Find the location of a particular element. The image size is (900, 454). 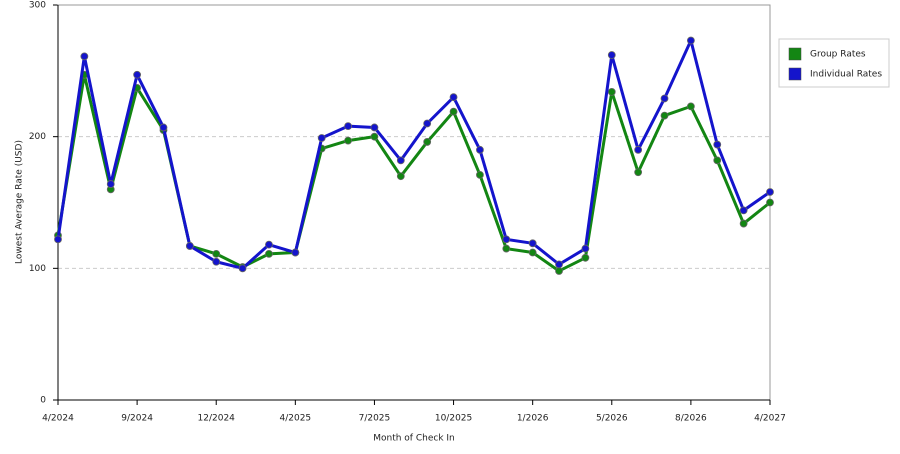

x-tick-label: 1/2026 is located at coordinates (533, 419).